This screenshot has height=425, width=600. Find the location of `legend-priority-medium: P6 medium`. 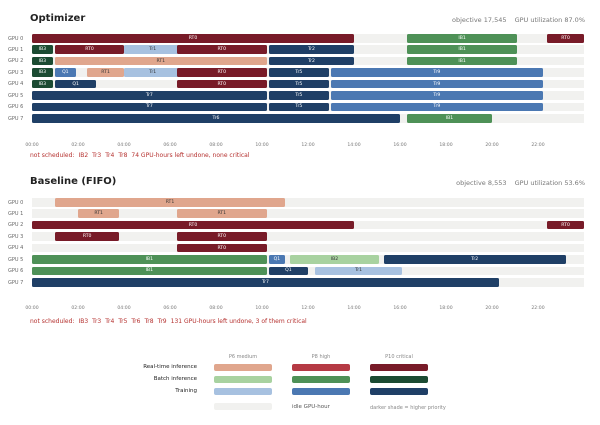

legend-priority-medium: P6 medium is located at coordinates (243, 357).